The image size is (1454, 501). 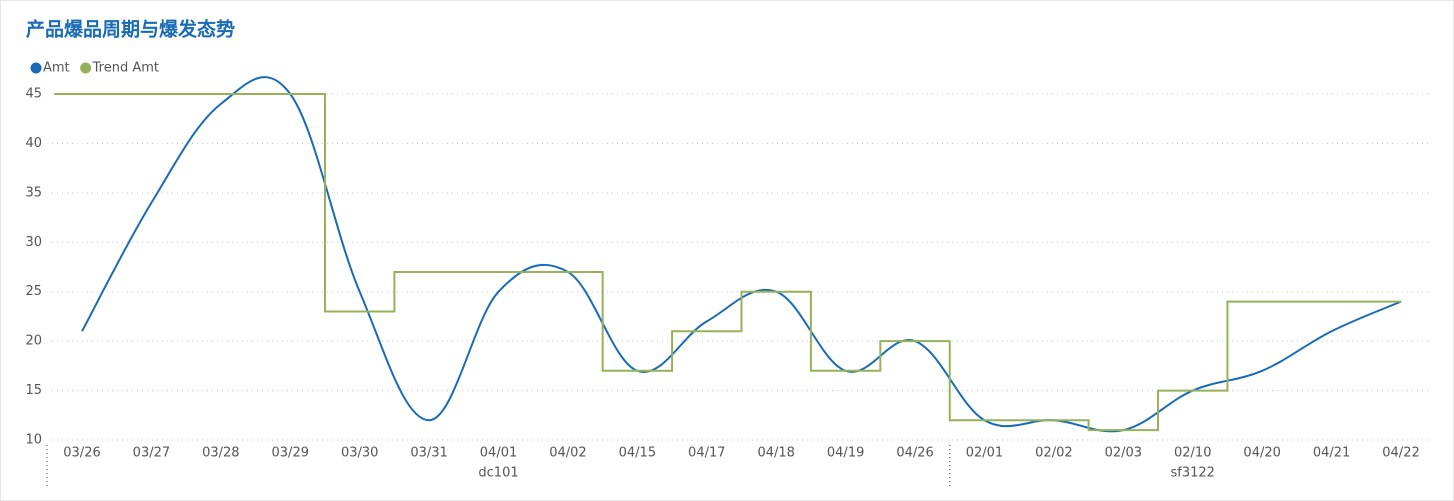 What do you see at coordinates (775, 453) in the screenshot?
I see `x-tick-label: 04/18` at bounding box center [775, 453].